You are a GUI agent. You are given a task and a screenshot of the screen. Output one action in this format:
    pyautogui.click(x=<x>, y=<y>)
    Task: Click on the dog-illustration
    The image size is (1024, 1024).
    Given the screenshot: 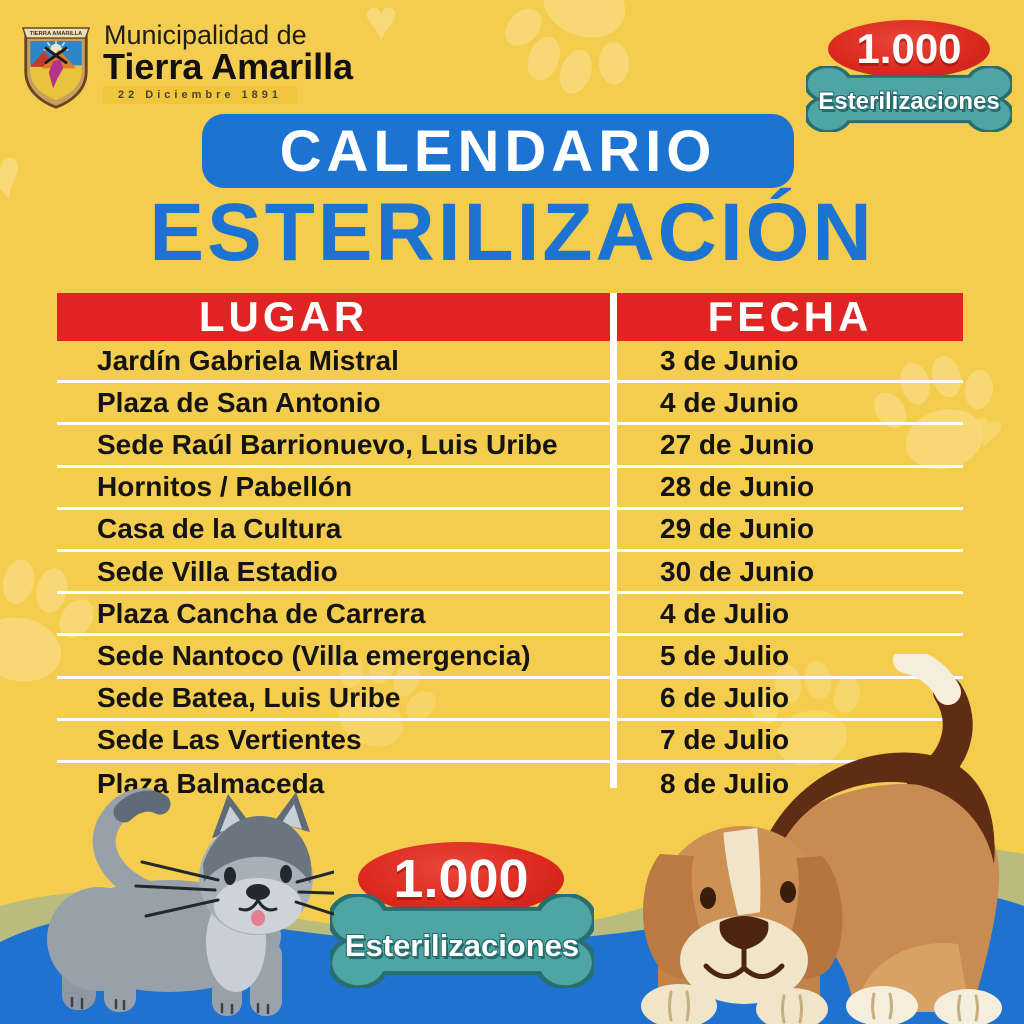 What is the action you would take?
    pyautogui.click(x=821, y=839)
    